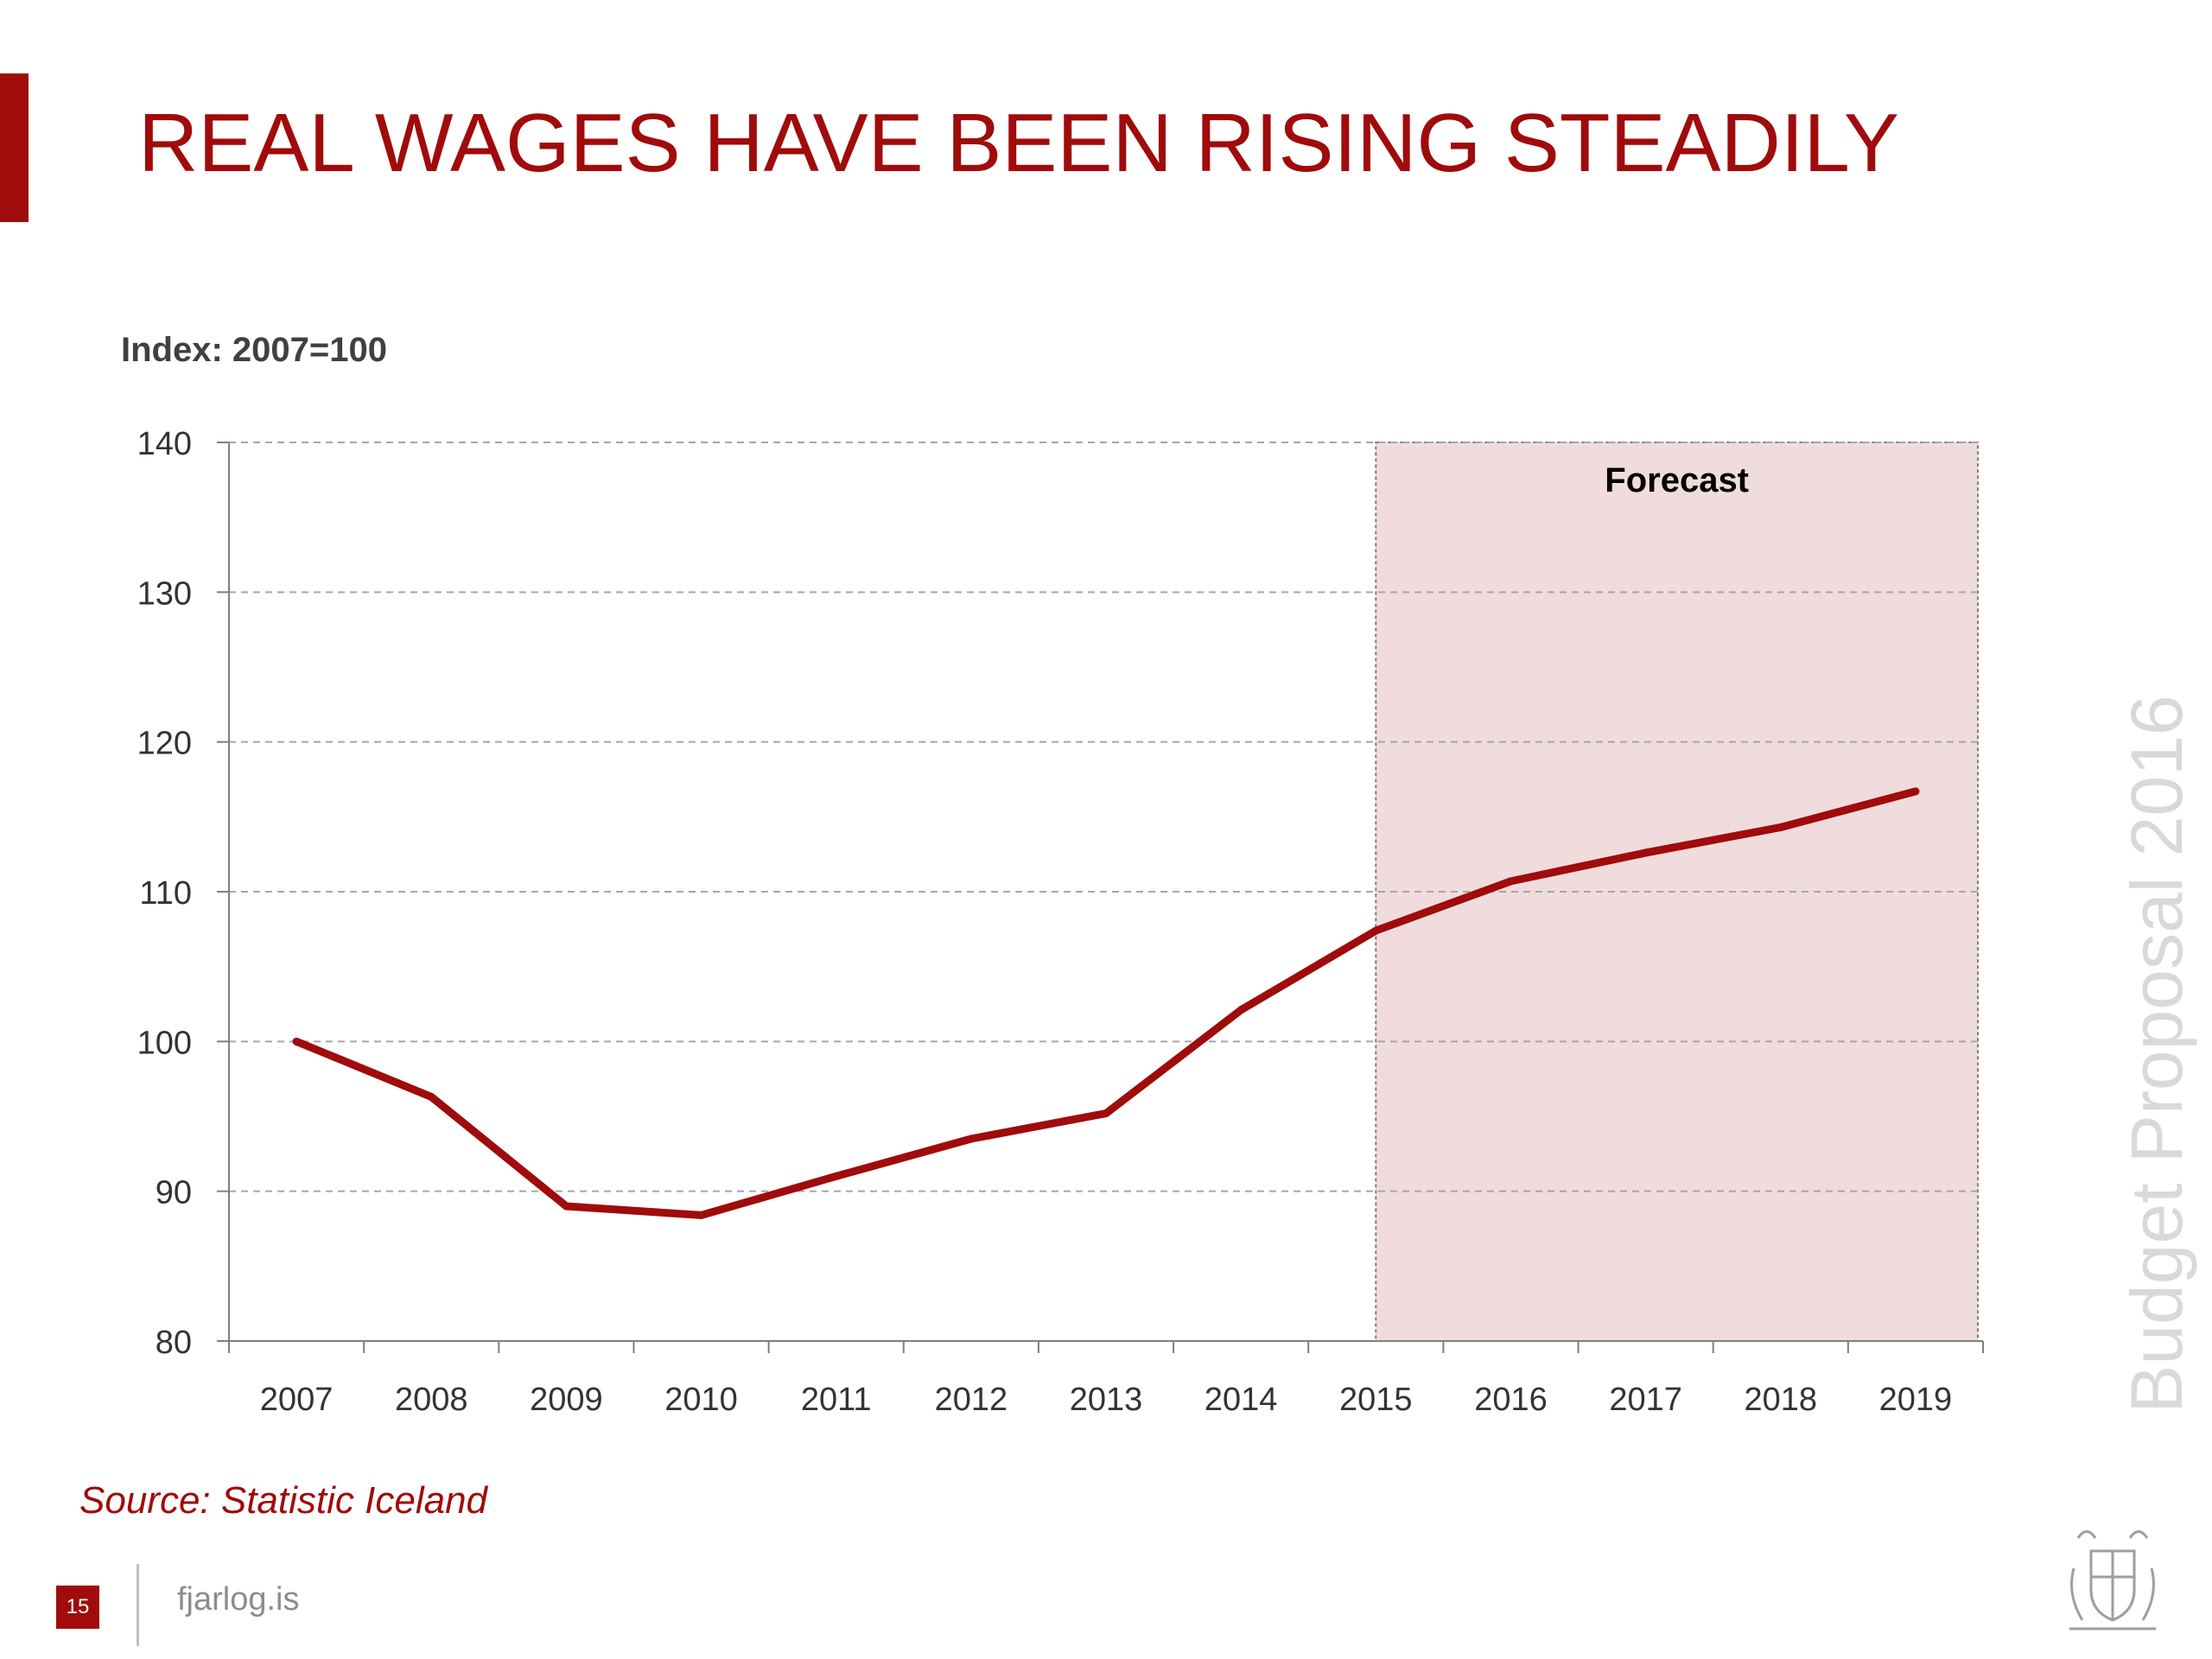  I want to click on vertical-brand-text: Budget Proposal 2016, so click(2156, 1054).